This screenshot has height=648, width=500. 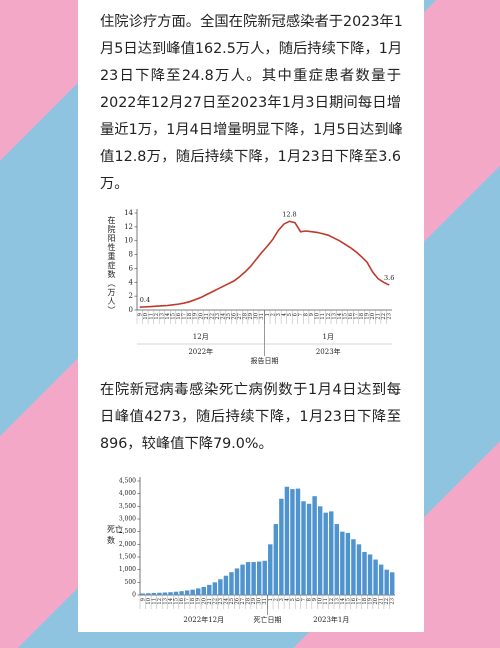 I want to click on x-tick-label: 4, so click(x=287, y=599).